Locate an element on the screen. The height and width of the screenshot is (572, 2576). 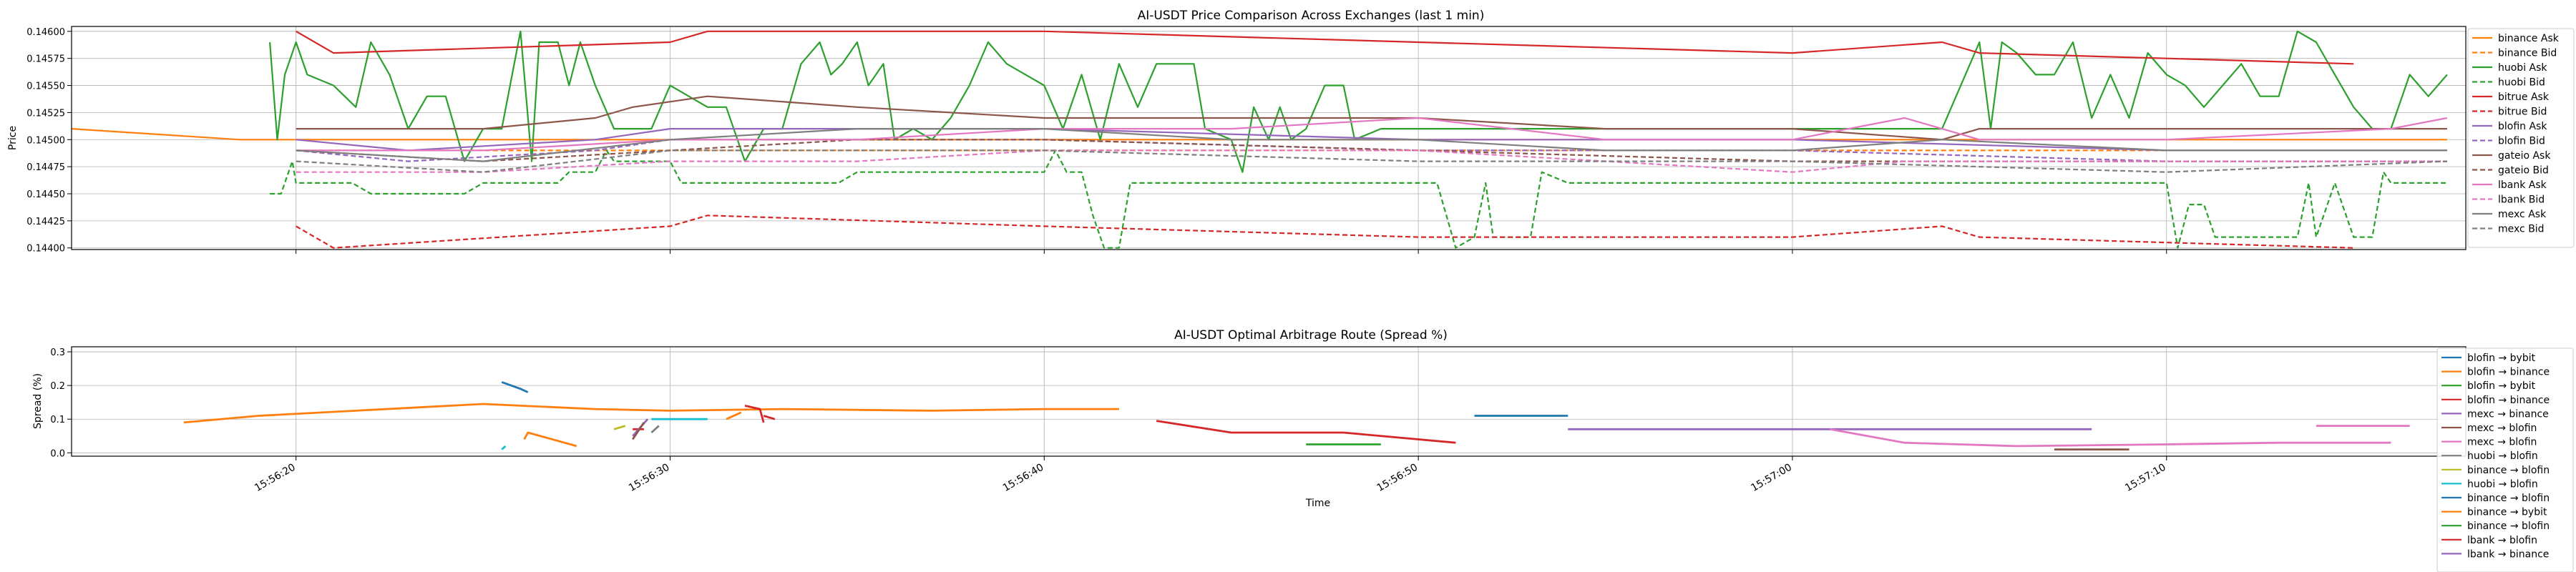
plot-area is located at coordinates (1296, 415).